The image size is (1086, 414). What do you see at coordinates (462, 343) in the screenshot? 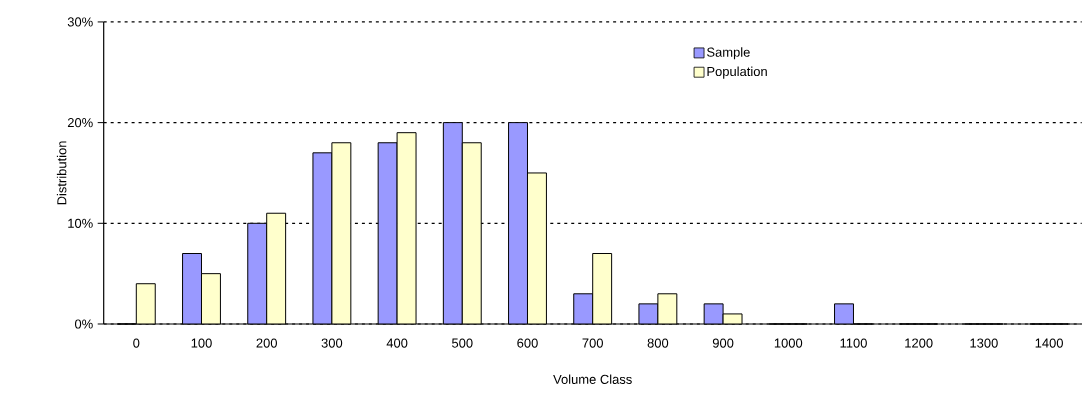
I see `x-tick-label: 500` at bounding box center [462, 343].